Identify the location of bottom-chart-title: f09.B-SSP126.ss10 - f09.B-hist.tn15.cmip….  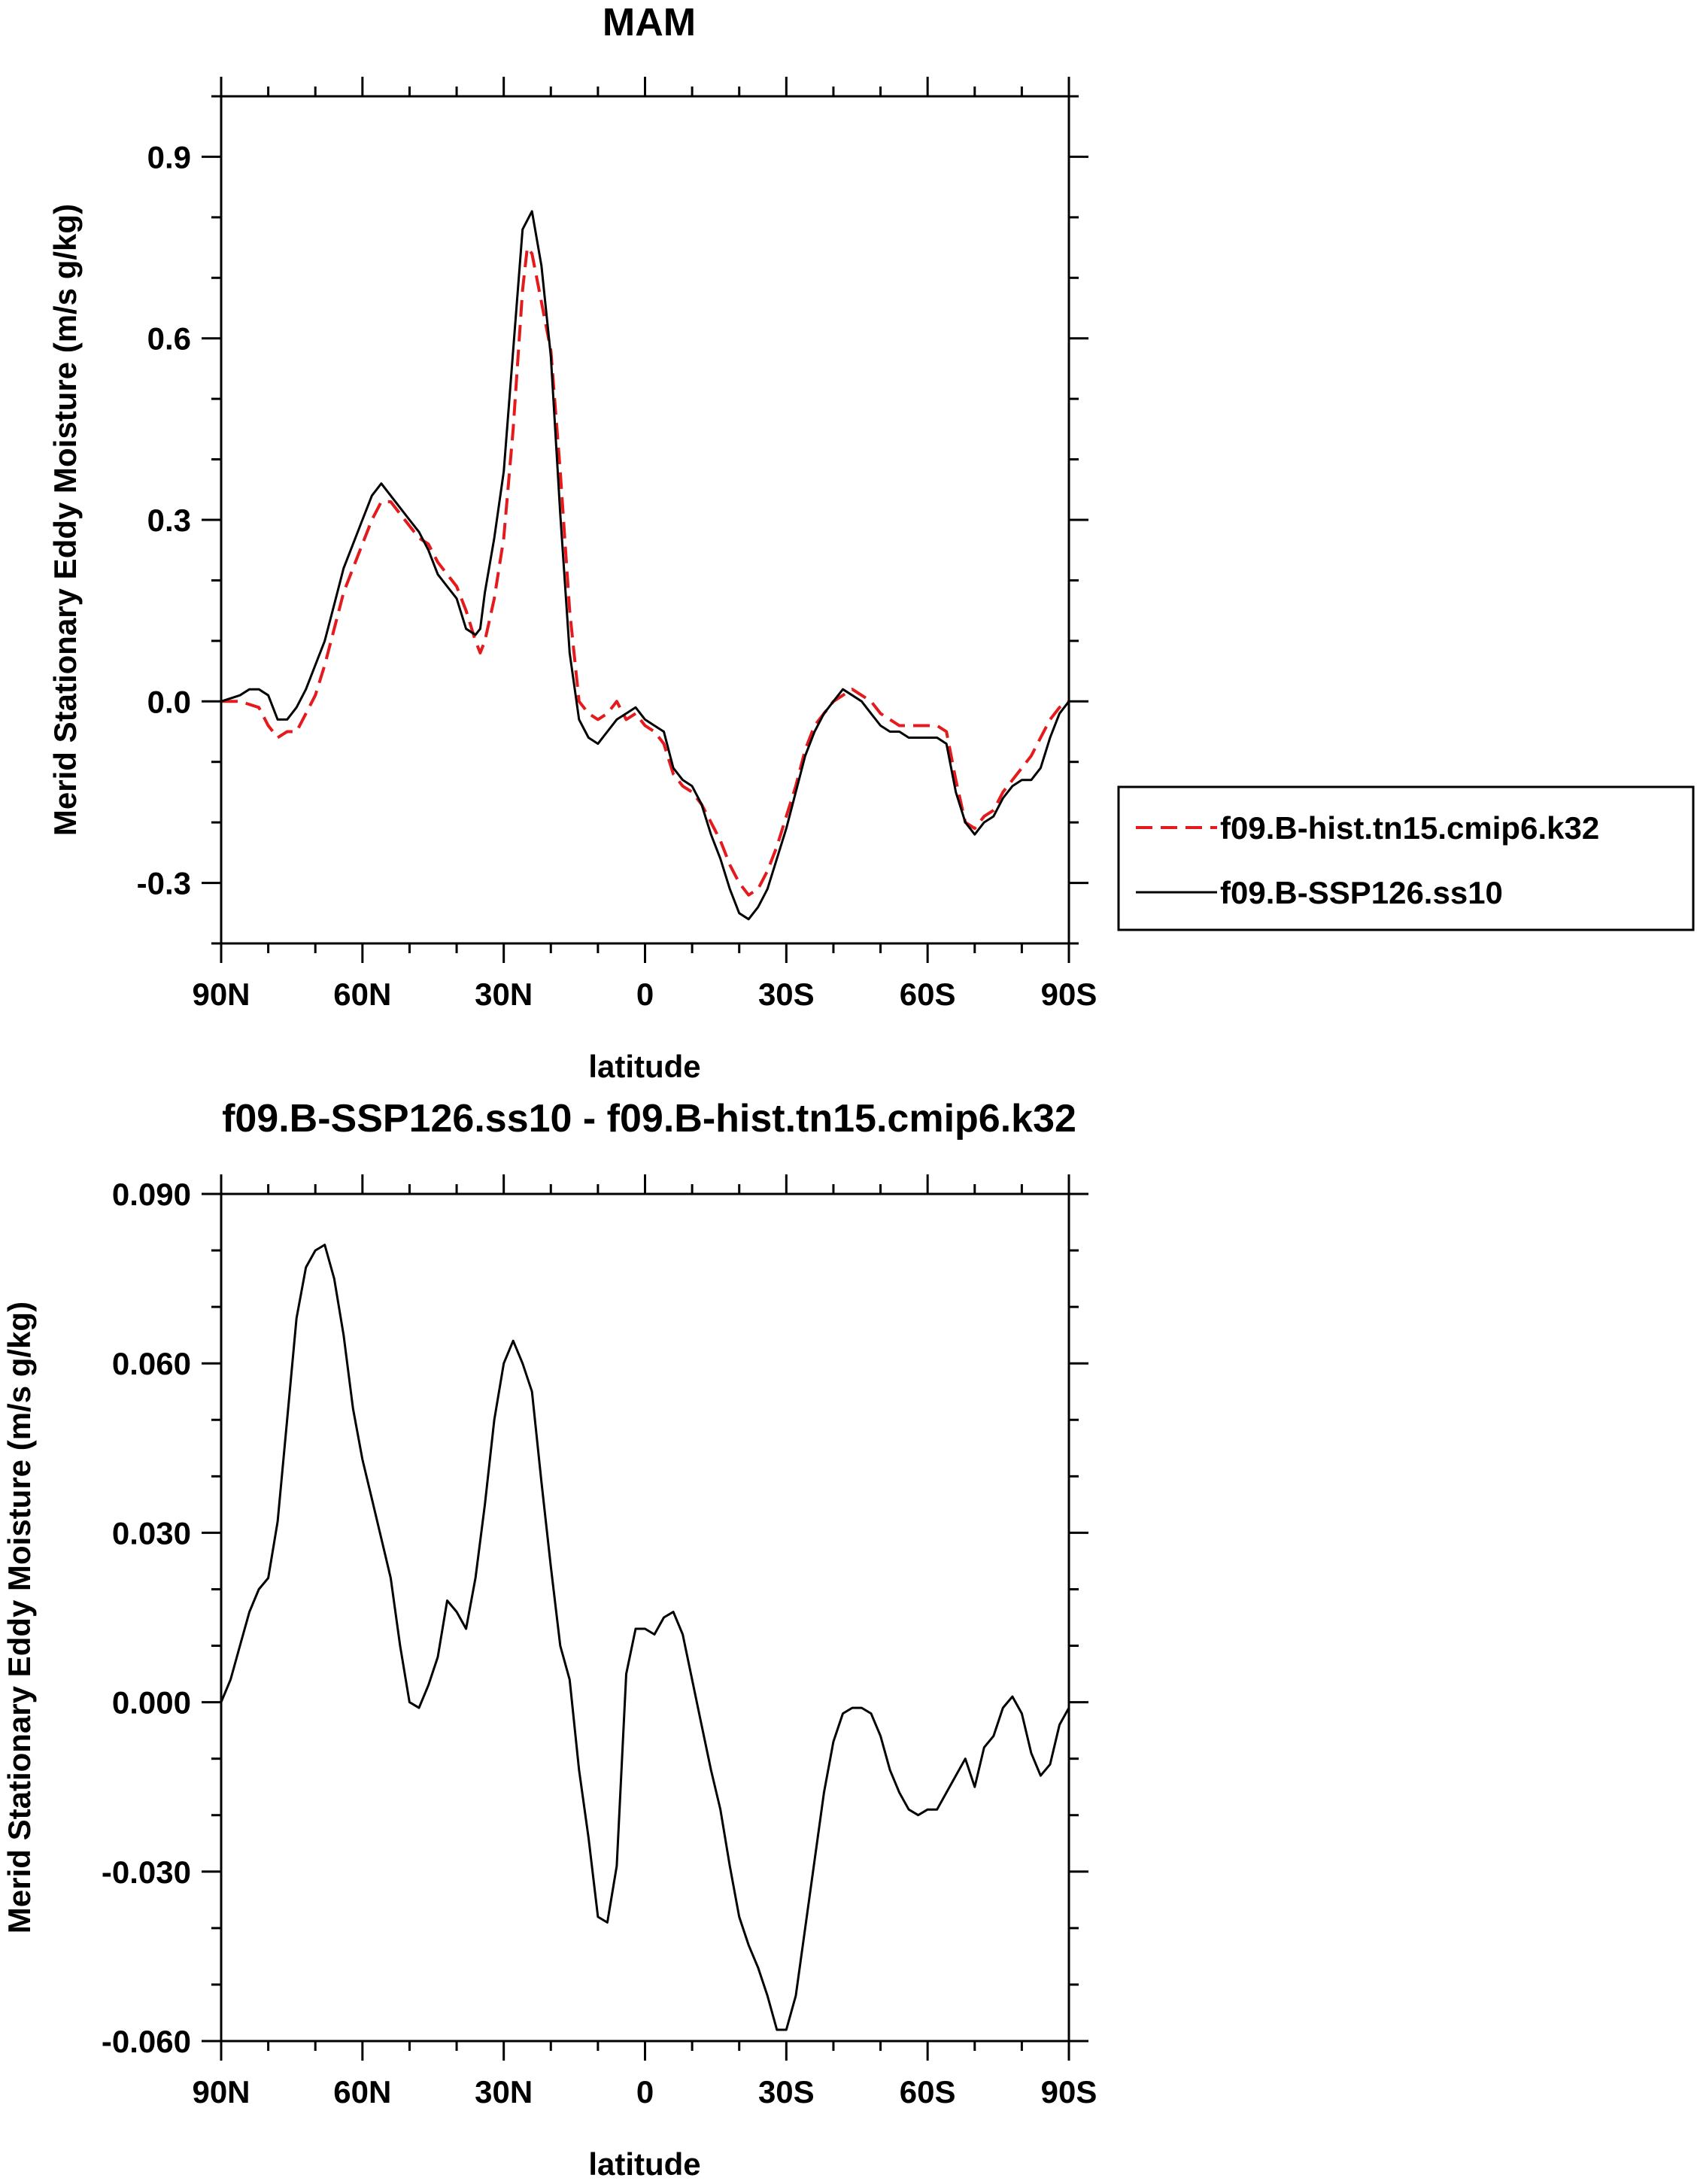
(649, 1119).